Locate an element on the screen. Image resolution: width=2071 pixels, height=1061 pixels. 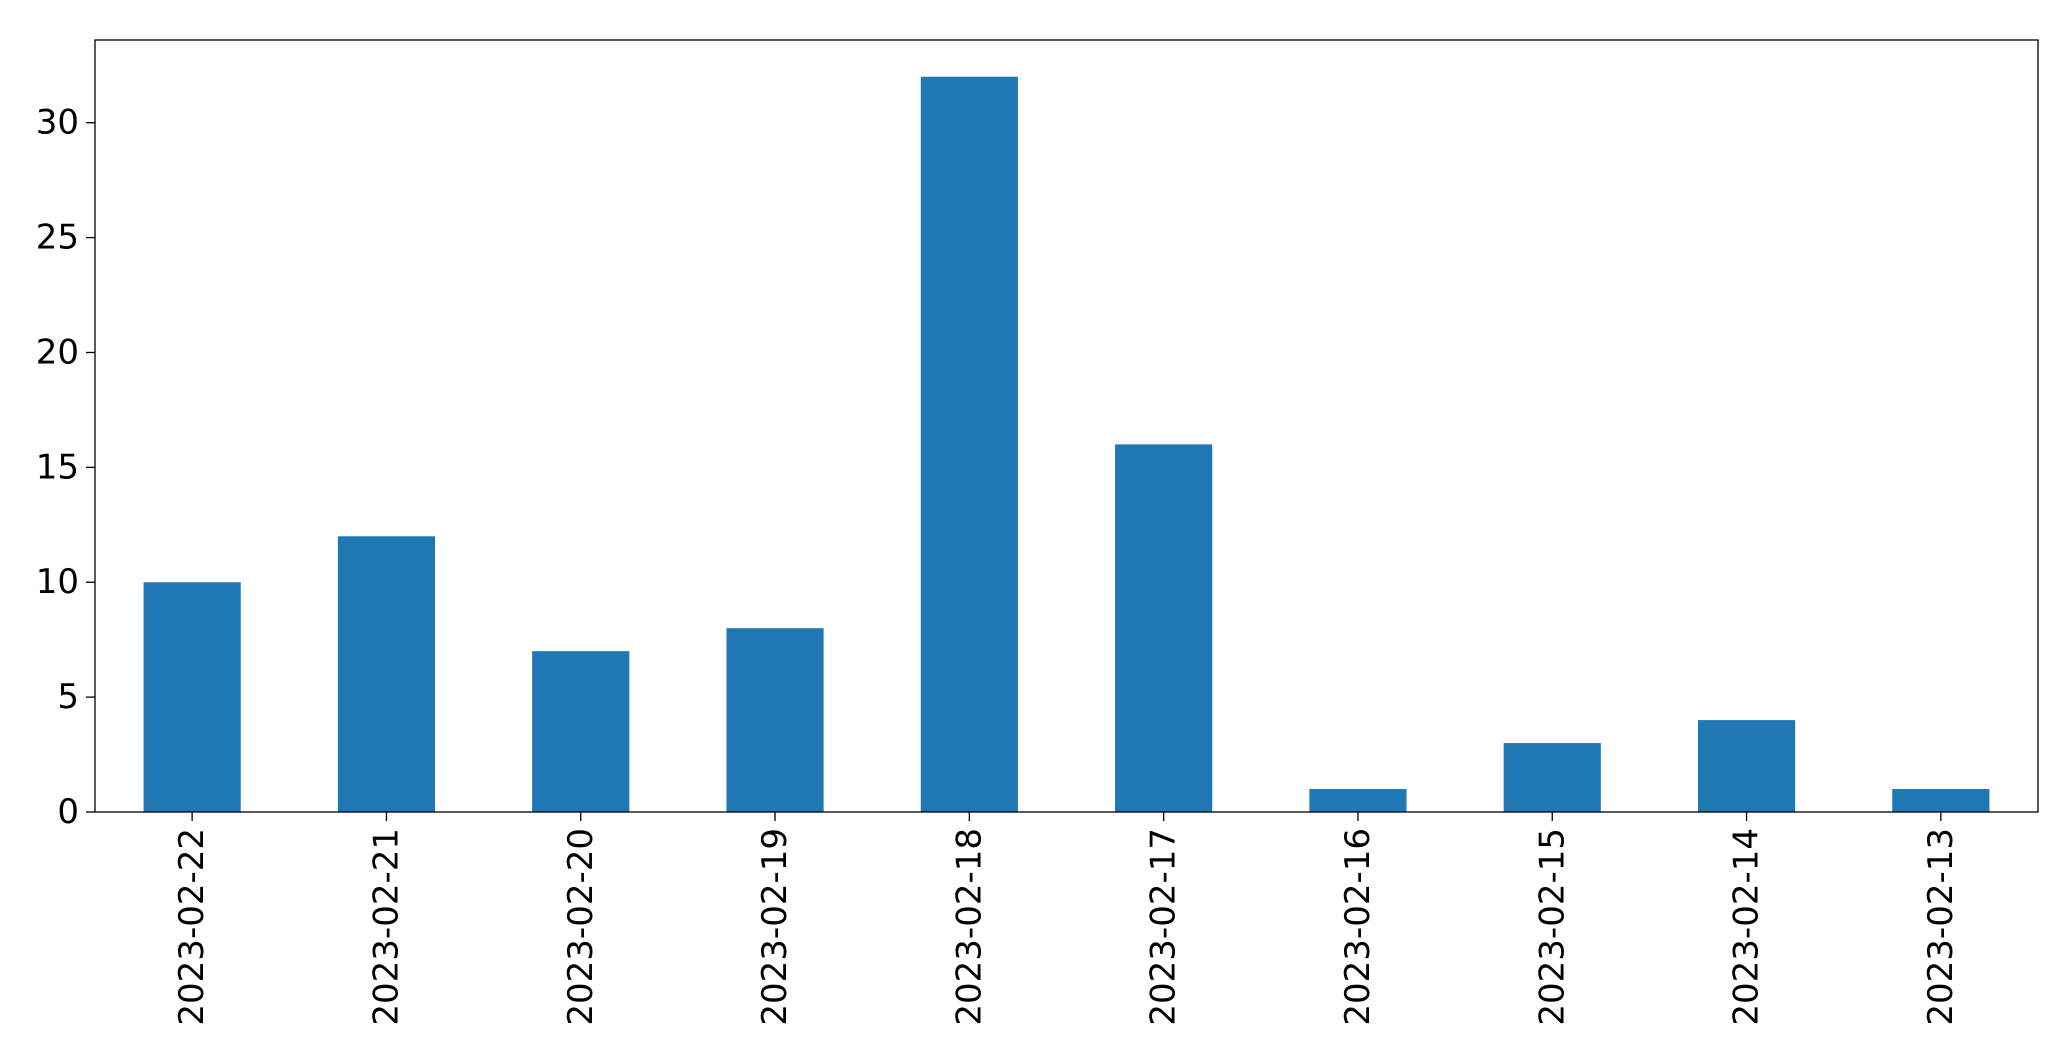
y-tick-label: 15 is located at coordinates (57, 467).